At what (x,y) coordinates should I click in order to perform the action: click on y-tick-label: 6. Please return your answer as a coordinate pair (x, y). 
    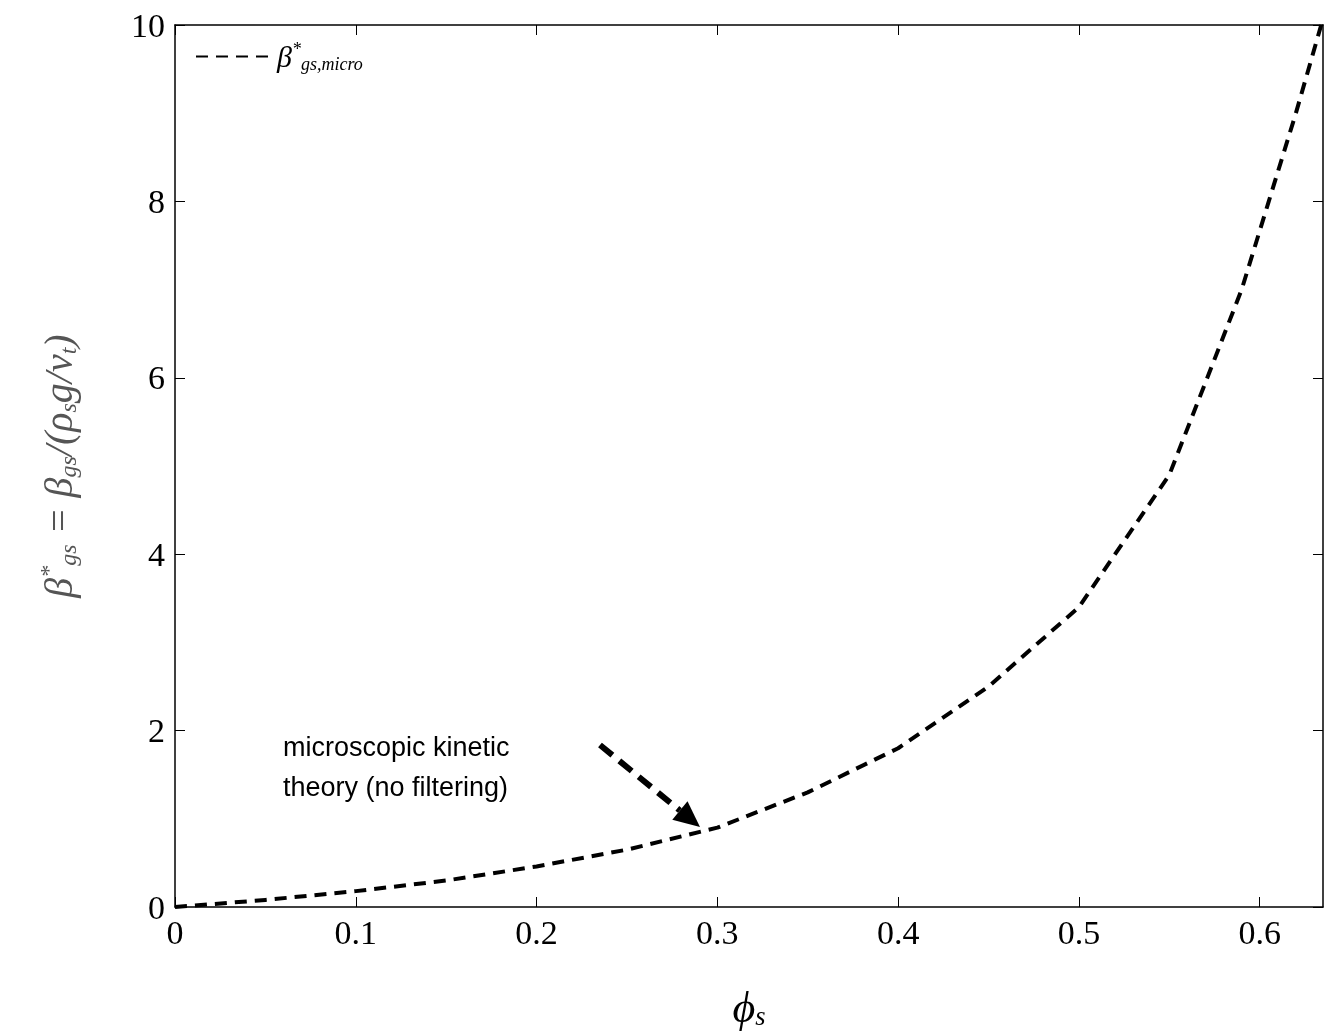
    Looking at the image, I should click on (156, 378).